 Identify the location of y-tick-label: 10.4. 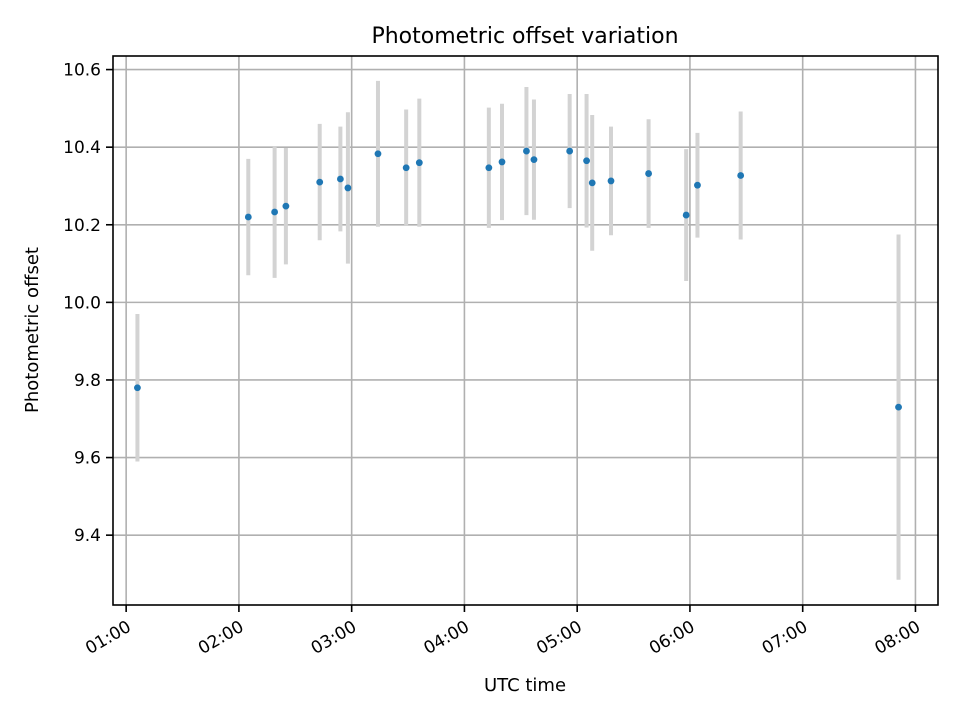
(82, 148).